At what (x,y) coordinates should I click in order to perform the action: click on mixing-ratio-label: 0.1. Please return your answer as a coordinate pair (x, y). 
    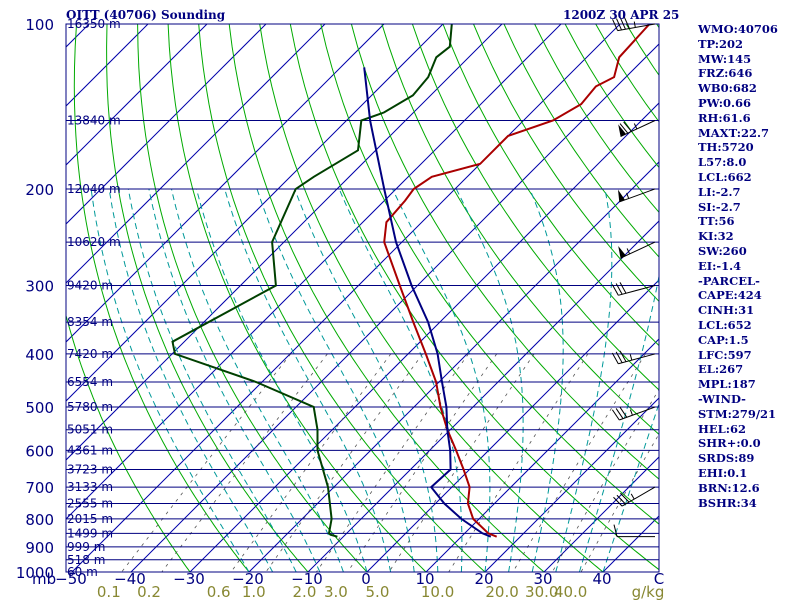
    Looking at the image, I should click on (109, 591).